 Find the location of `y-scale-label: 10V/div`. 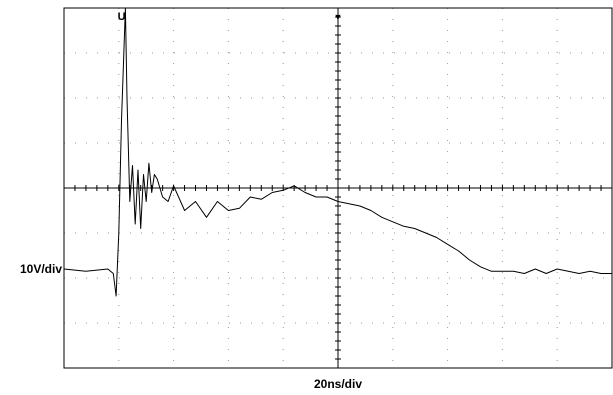

y-scale-label: 10V/div is located at coordinates (41, 269).